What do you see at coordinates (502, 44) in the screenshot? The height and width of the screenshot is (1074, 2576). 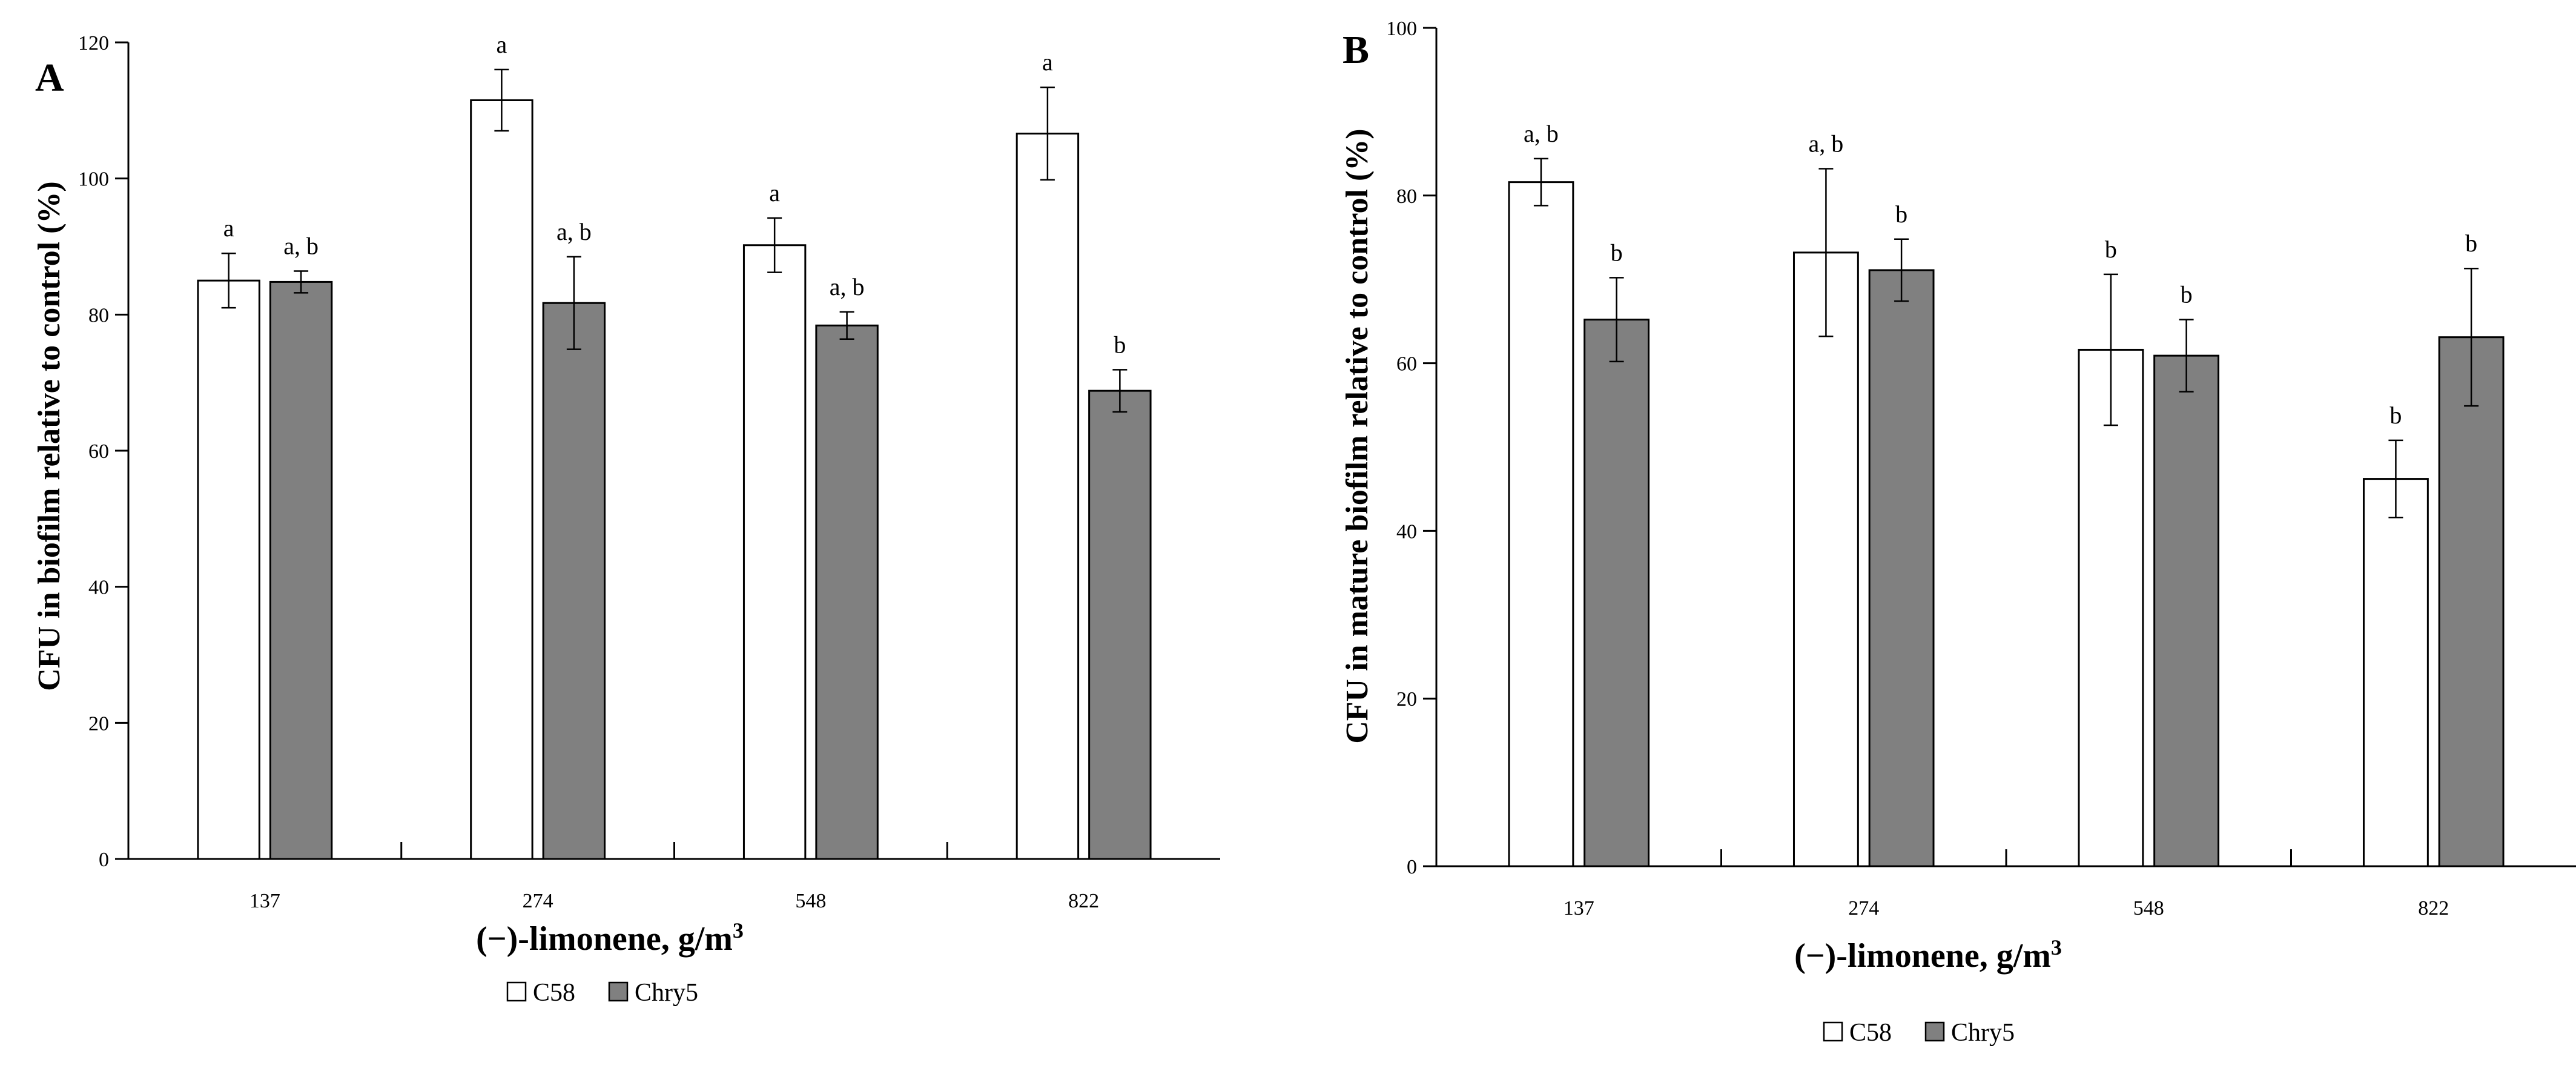 I see `significance-label-c58-274-a: a` at bounding box center [502, 44].